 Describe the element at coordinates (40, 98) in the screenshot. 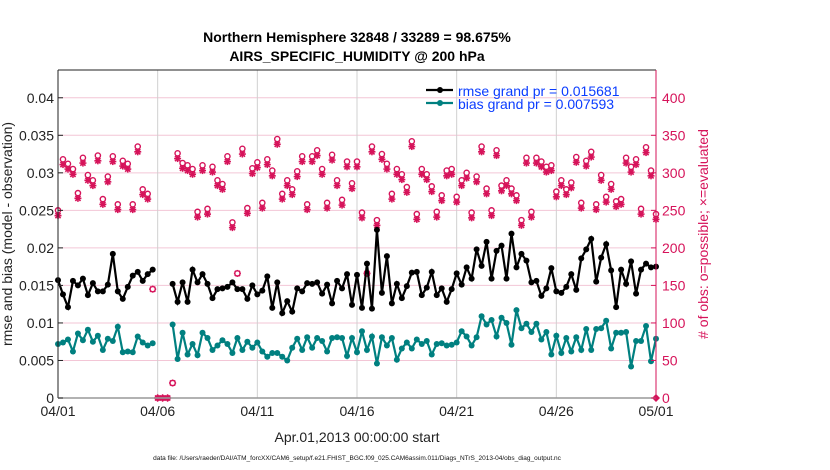

I see `y-tick-label-left: 0.04` at that location.